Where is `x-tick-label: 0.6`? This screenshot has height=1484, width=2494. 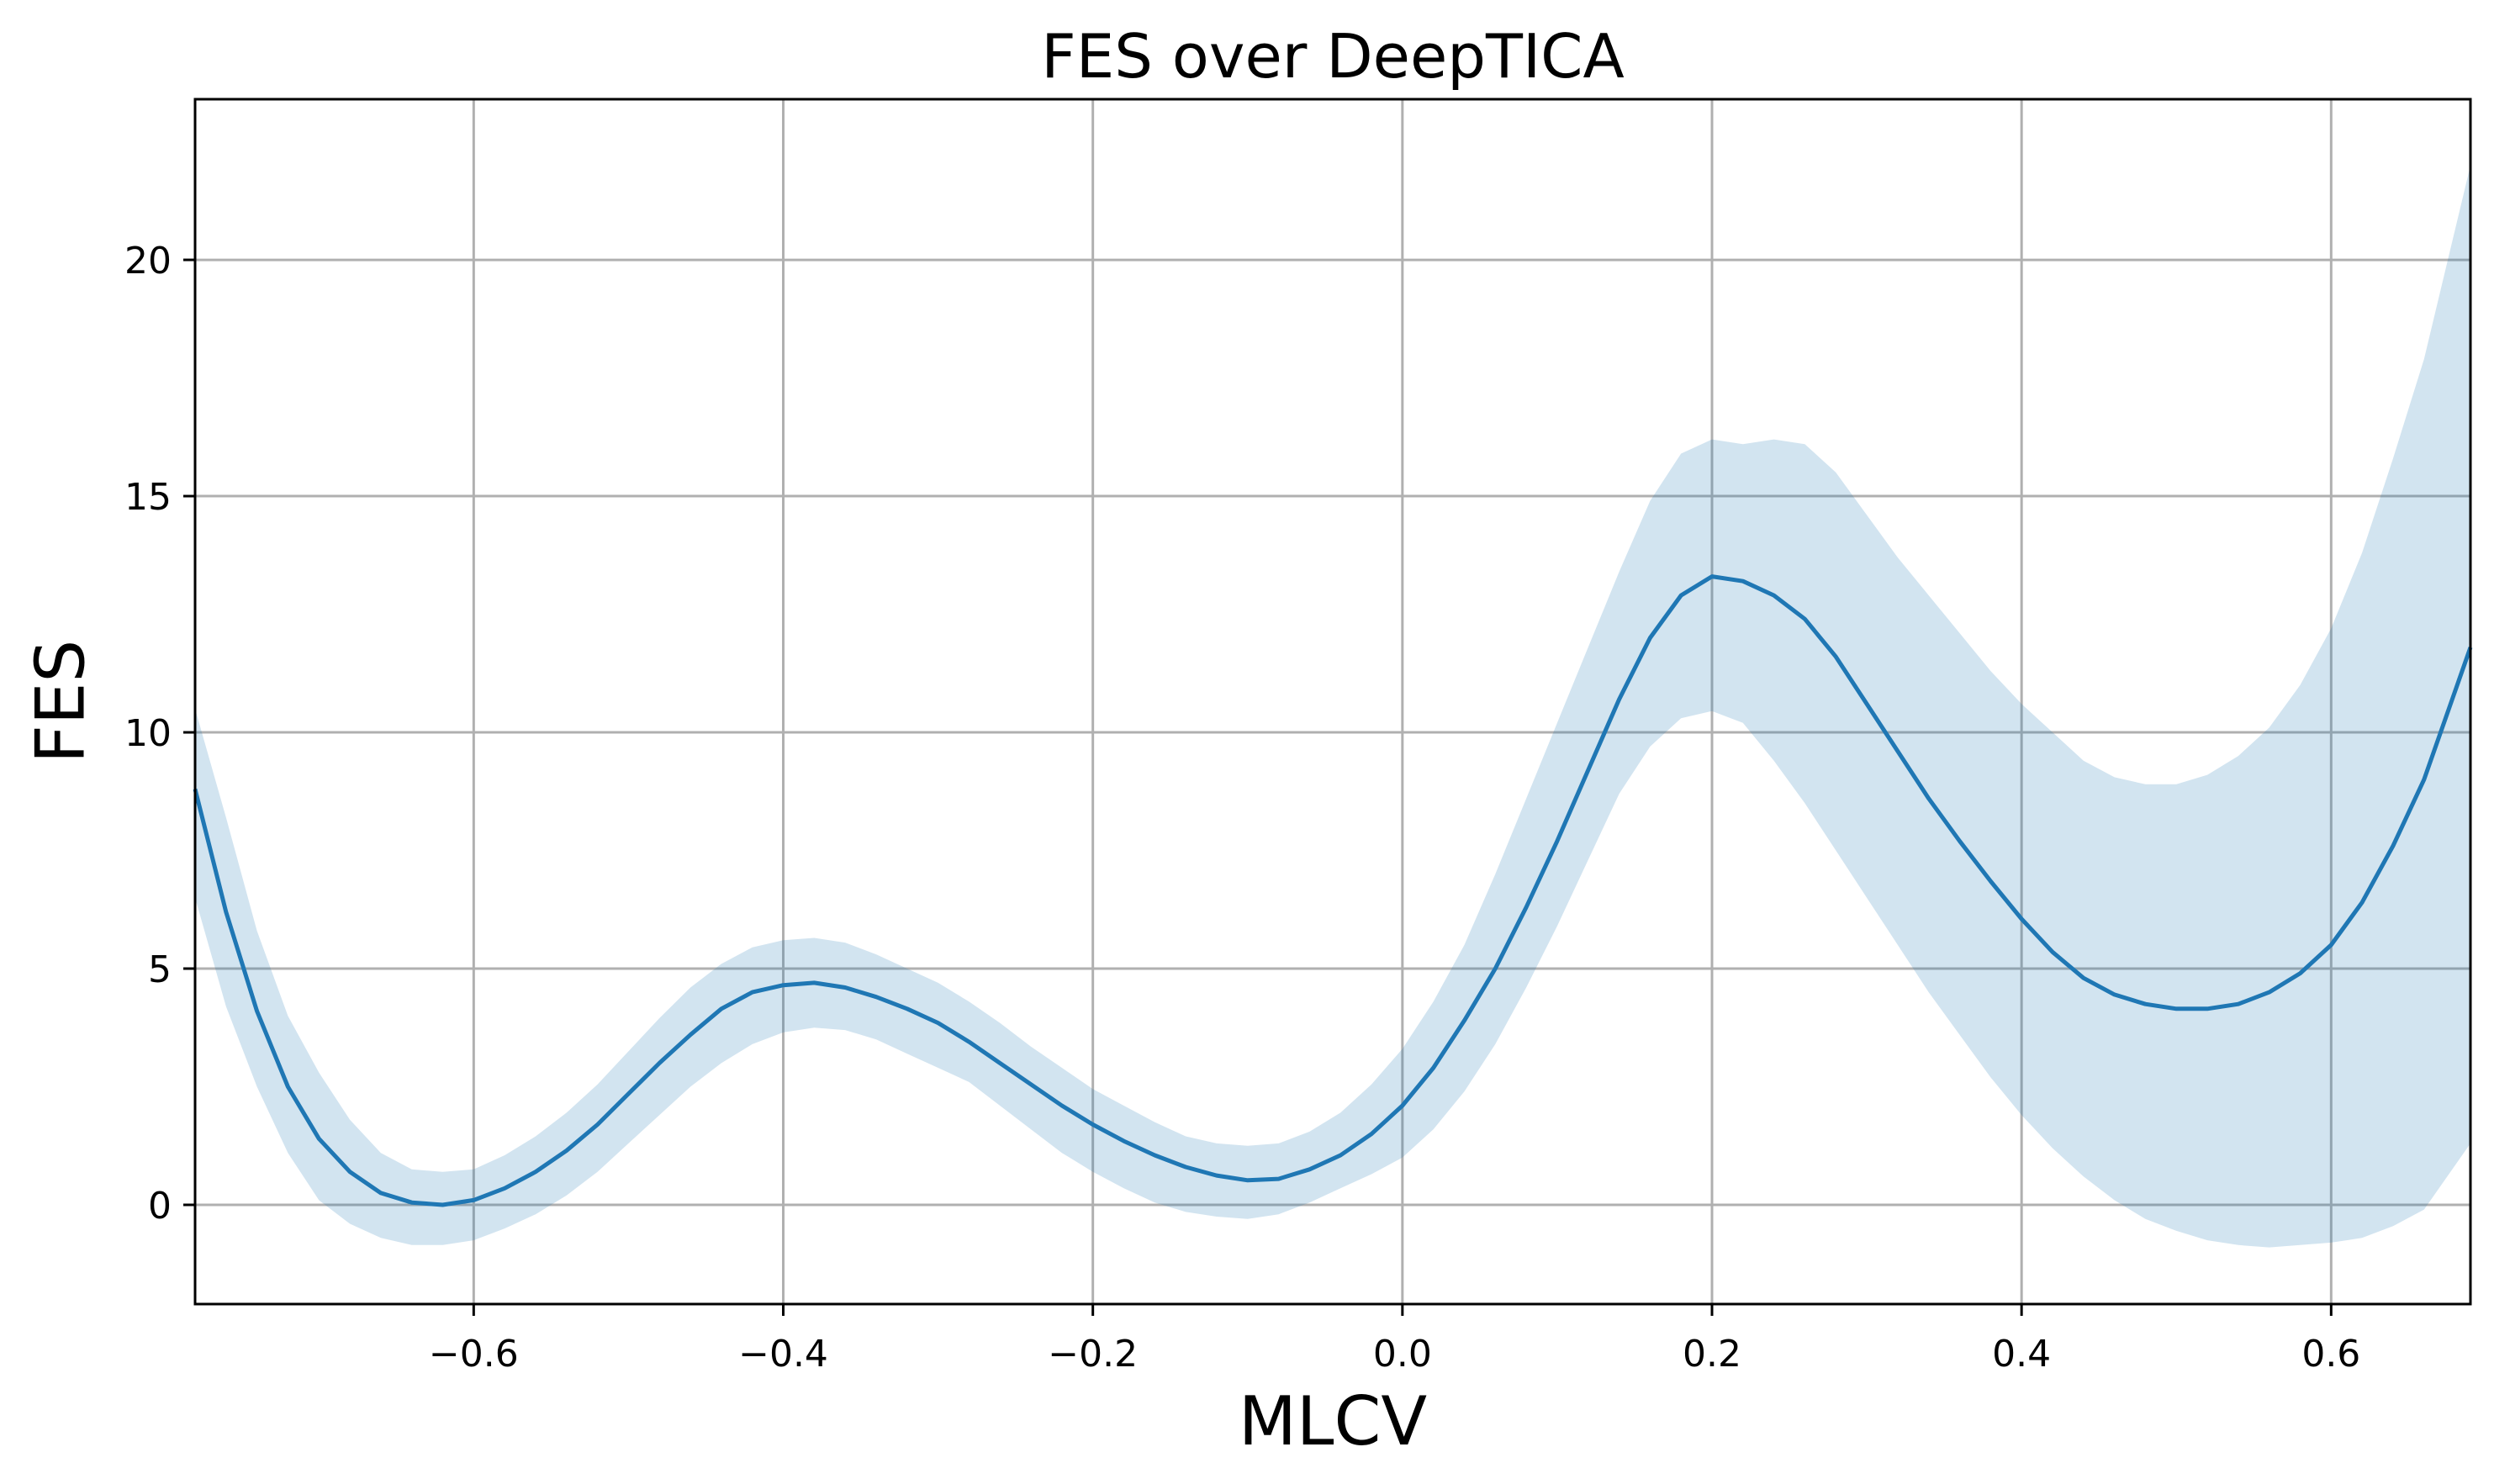
x-tick-label: 0.6 is located at coordinates (2331, 1354).